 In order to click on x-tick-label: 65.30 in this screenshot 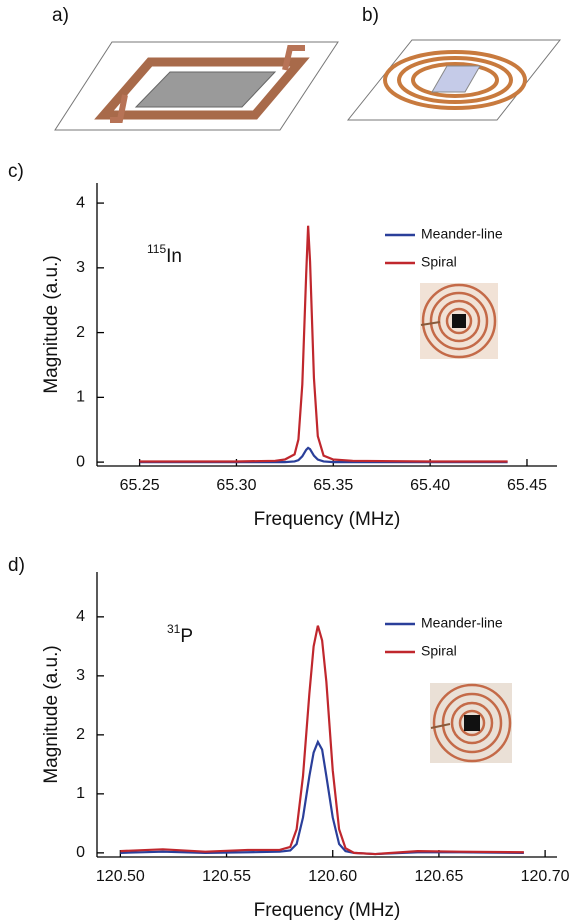, I will do `click(236, 485)`.